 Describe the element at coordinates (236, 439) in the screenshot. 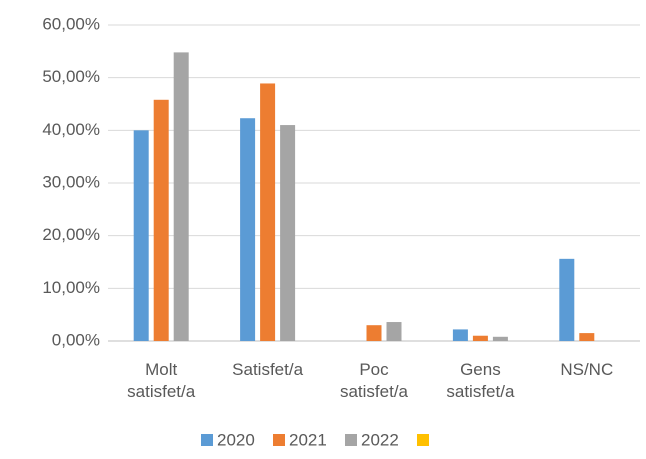

I see `legend-label: 2020` at that location.